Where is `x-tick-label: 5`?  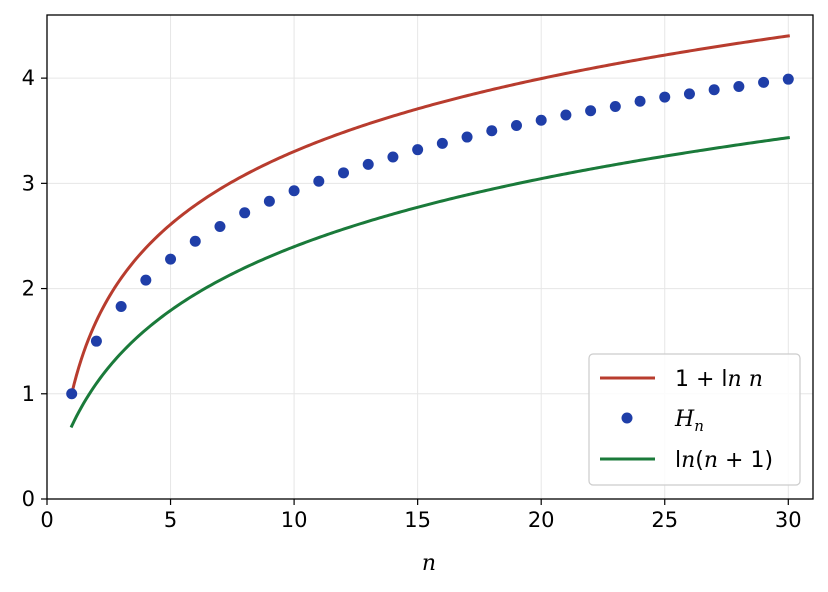
x-tick-label: 5 is located at coordinates (170, 520).